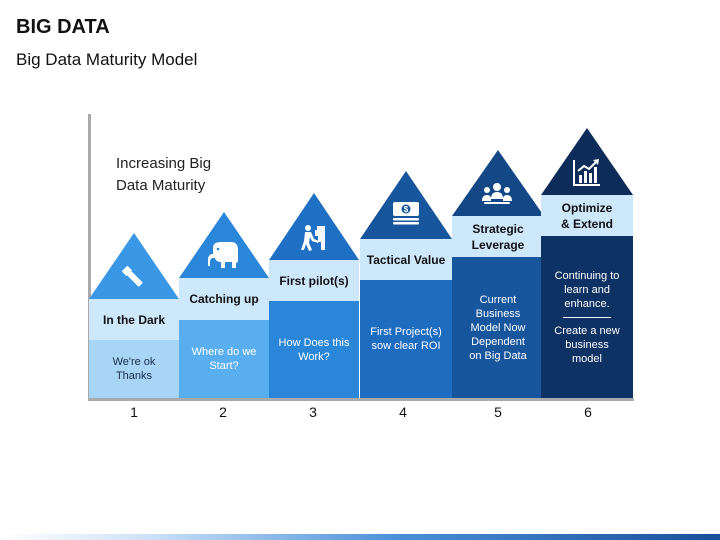 This screenshot has width=720, height=540. What do you see at coordinates (223, 255) in the screenshot?
I see `elephant-icon` at bounding box center [223, 255].